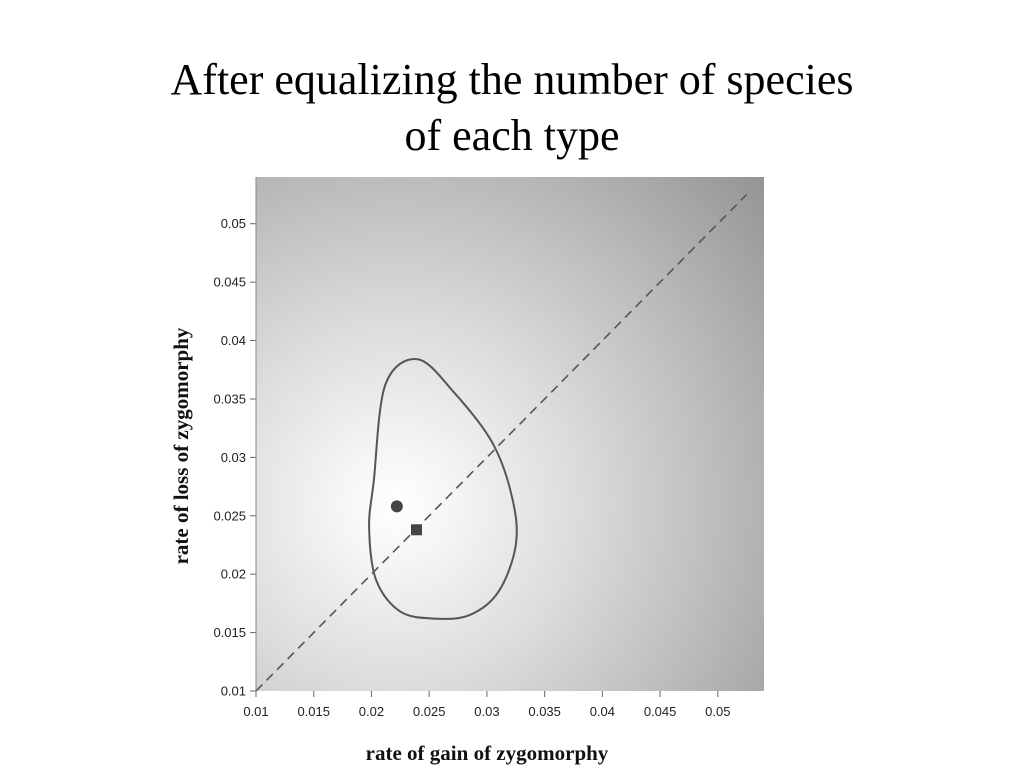 The width and height of the screenshot is (1024, 768). Describe the element at coordinates (717, 711) in the screenshot. I see `x-tick-label: 0.05` at that location.